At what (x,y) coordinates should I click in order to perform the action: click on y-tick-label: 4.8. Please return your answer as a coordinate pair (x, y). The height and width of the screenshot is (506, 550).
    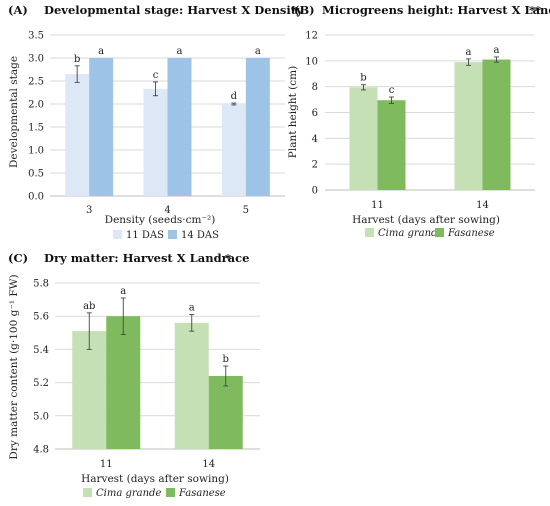
    Looking at the image, I should click on (41, 450).